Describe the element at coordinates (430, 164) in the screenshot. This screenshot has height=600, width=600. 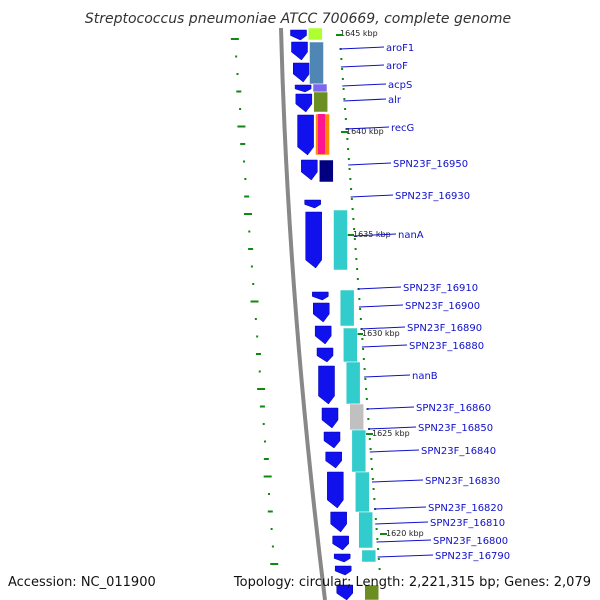
I see `gene-label-SPN23F_16950: SPN23F_16950` at that location.